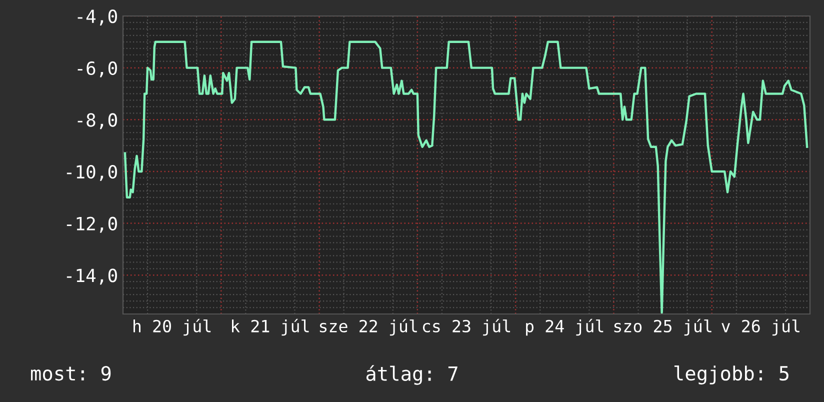 The height and width of the screenshot is (402, 824). Describe the element at coordinates (91, 276) in the screenshot. I see `y-tick-label: -14,0` at that location.